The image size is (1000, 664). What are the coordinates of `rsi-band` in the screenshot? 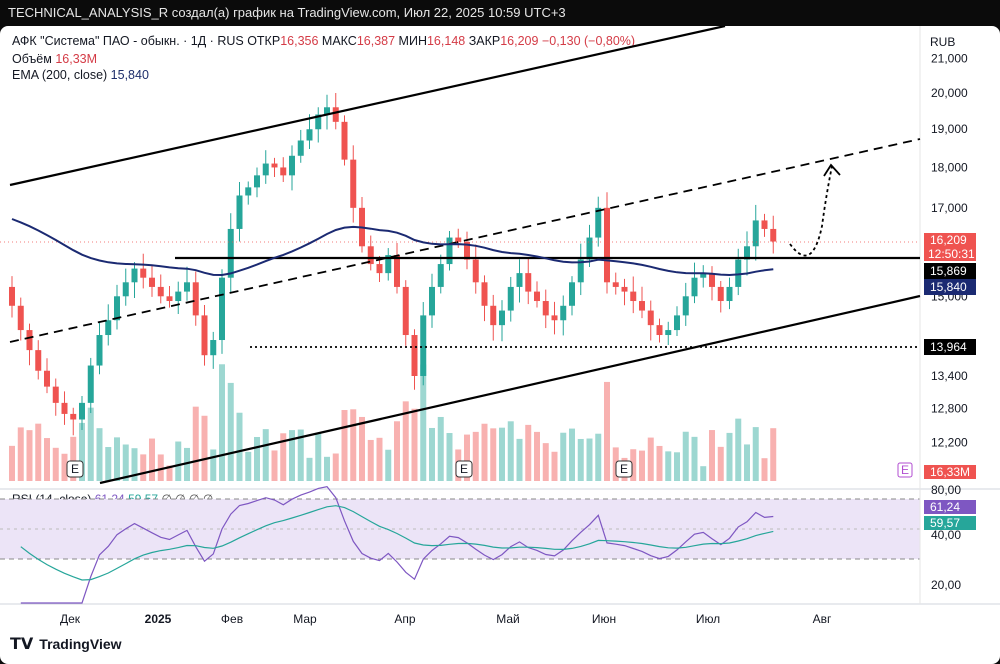 It's located at (460, 529).